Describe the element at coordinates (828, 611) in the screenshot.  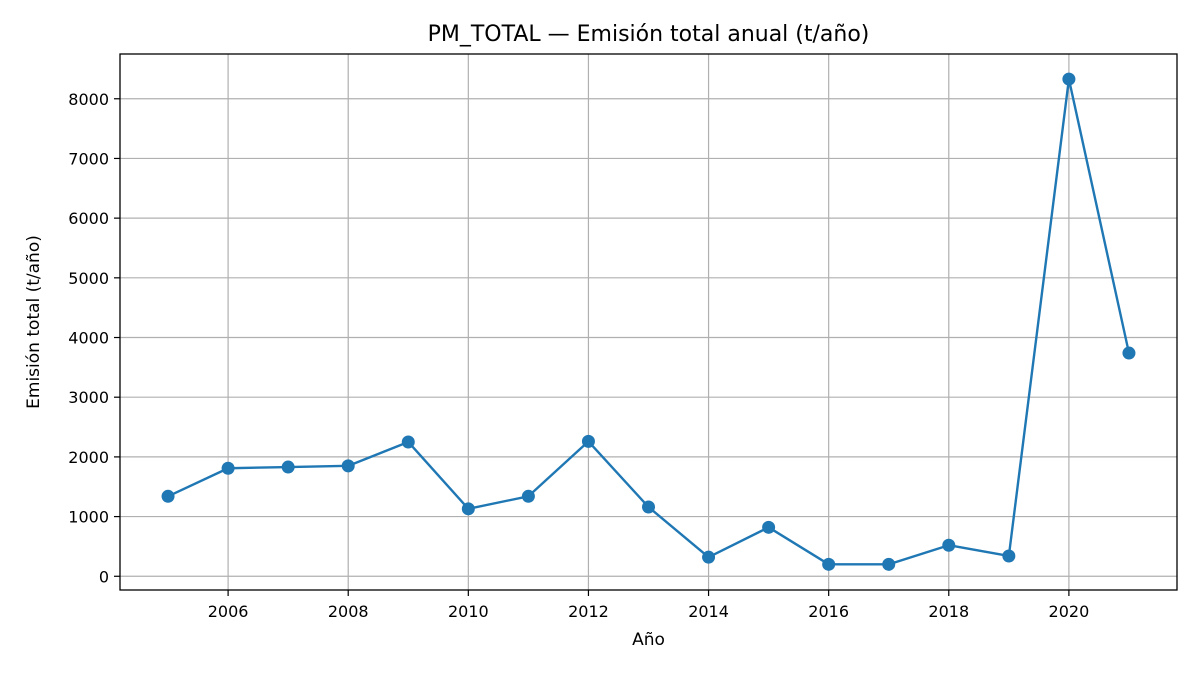
I see `x-tick-label: 2016` at that location.